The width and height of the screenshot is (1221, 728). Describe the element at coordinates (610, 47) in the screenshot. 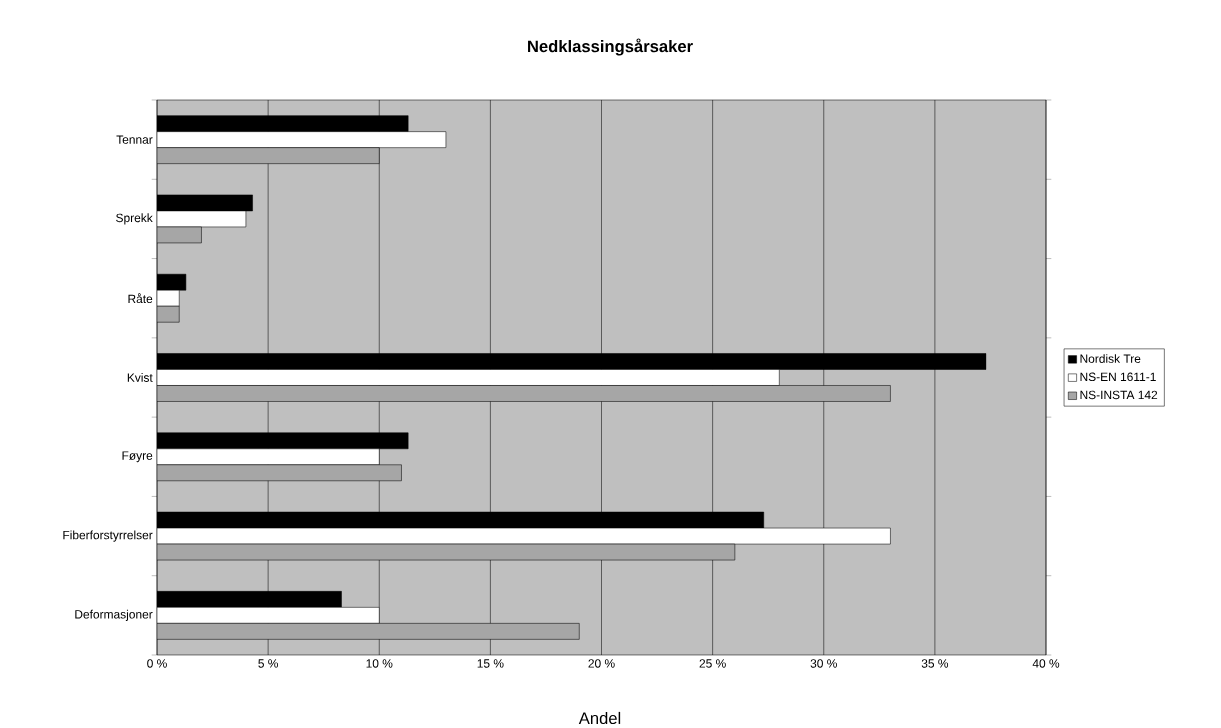

I see `chart-title: Nedklassingsårsaker` at that location.